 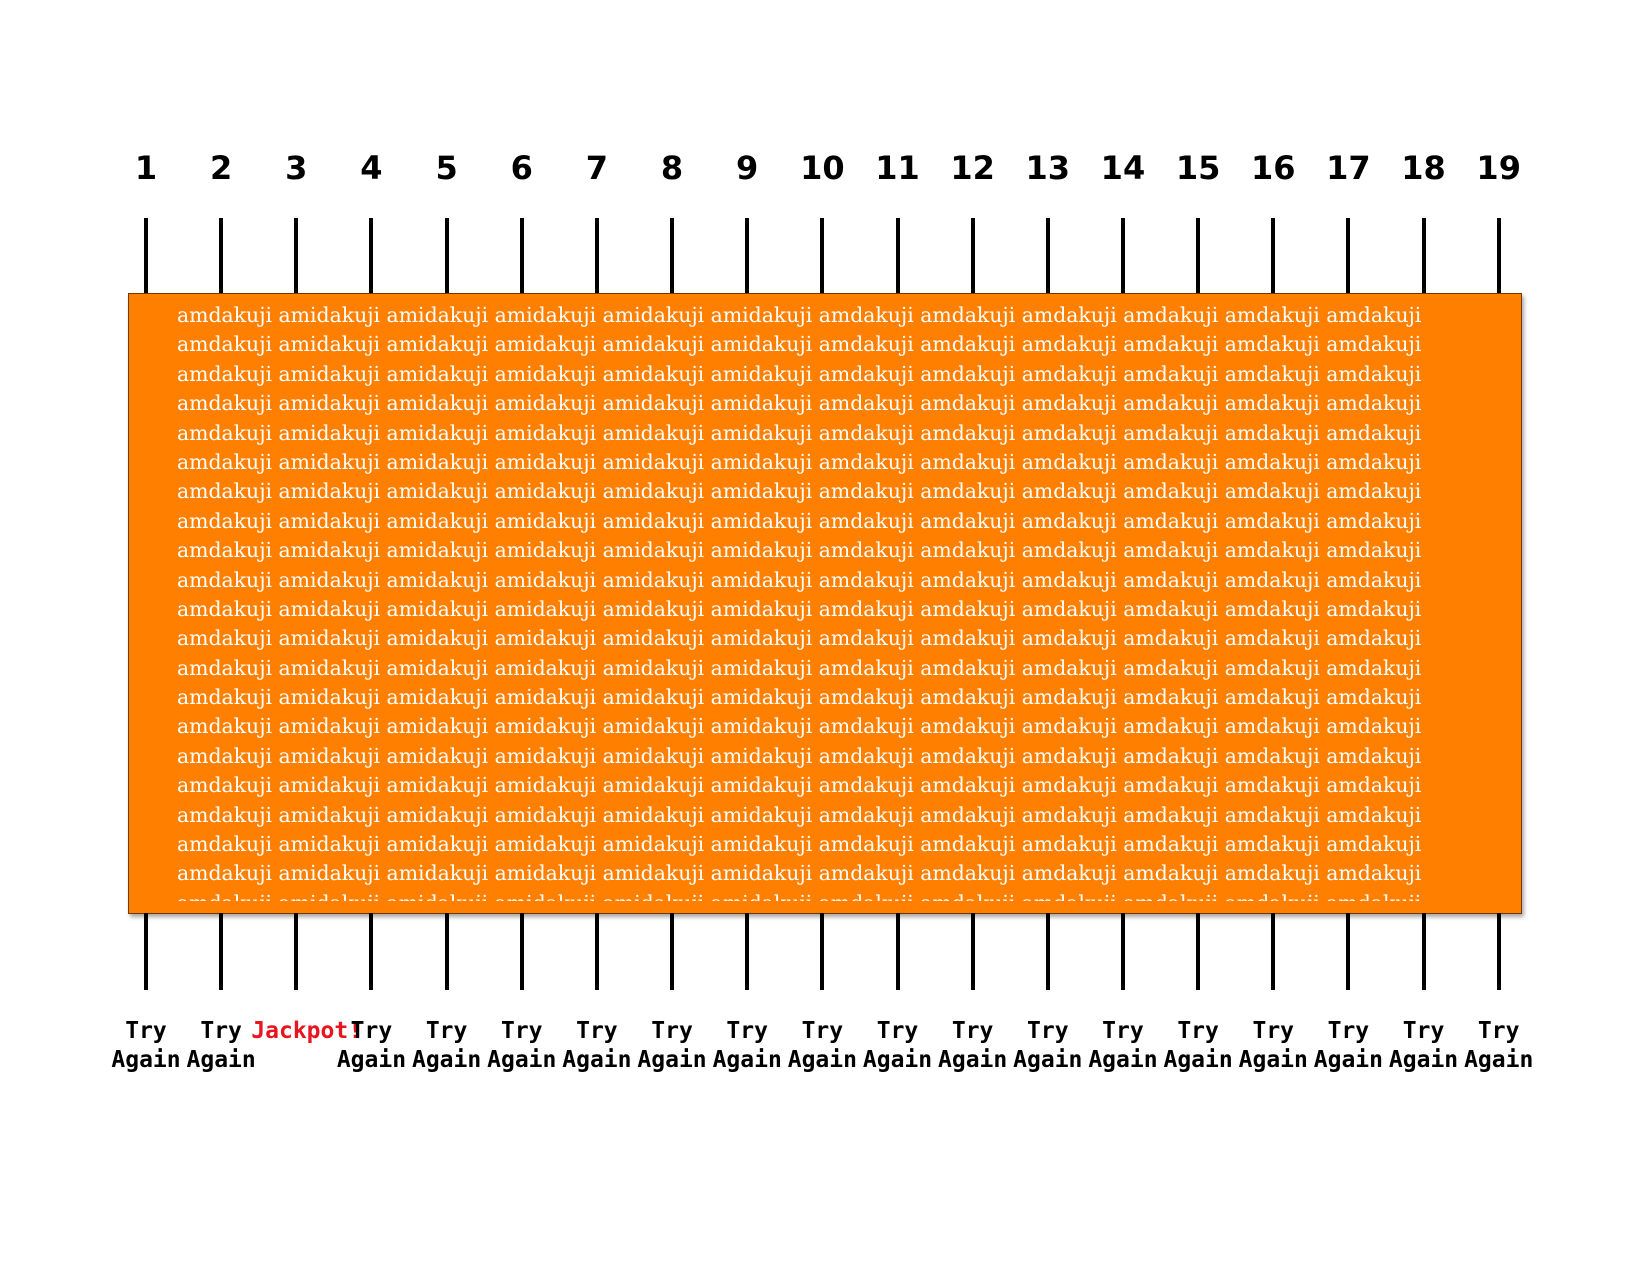 What do you see at coordinates (1273, 168) in the screenshot?
I see `column-number-16: 16` at bounding box center [1273, 168].